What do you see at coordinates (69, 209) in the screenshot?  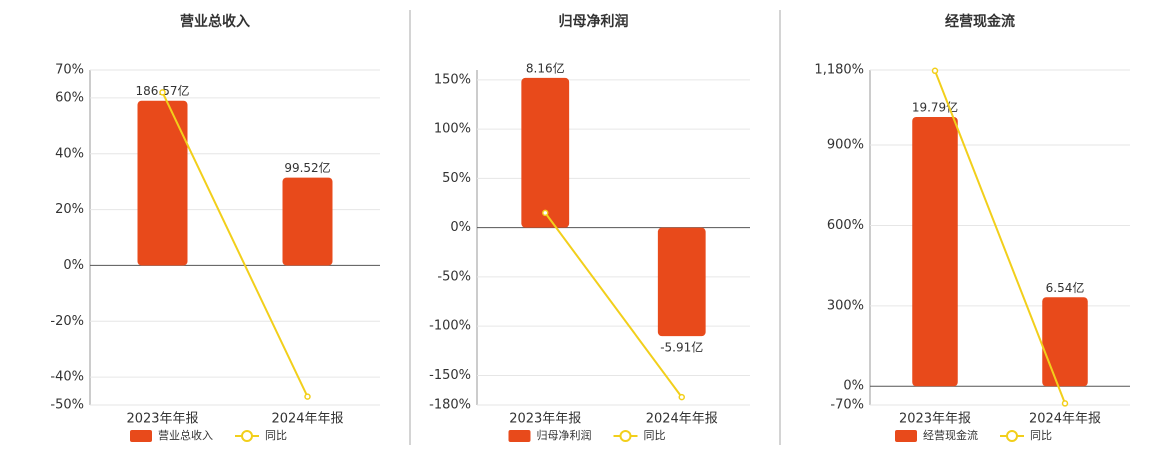 I see `y-tick-label: 20%` at bounding box center [69, 209].